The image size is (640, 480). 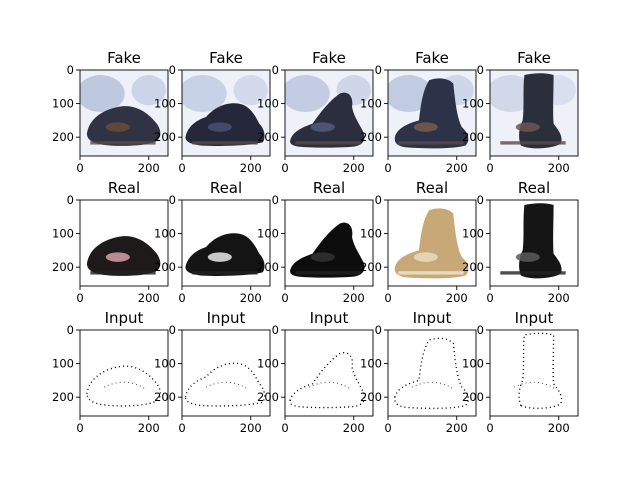 What do you see at coordinates (110, 372) in the screenshot?
I see `panel-input-1: Input01002000 200` at bounding box center [110, 372].